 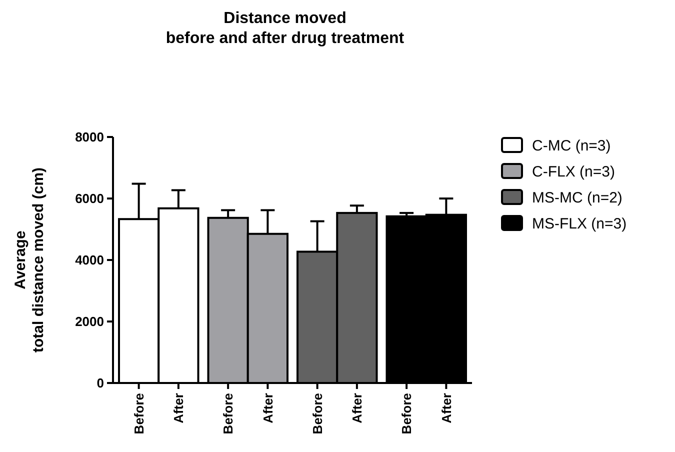 What do you see at coordinates (29, 260) in the screenshot?
I see `y-axis-title: Average total distance moved (cm)` at bounding box center [29, 260].